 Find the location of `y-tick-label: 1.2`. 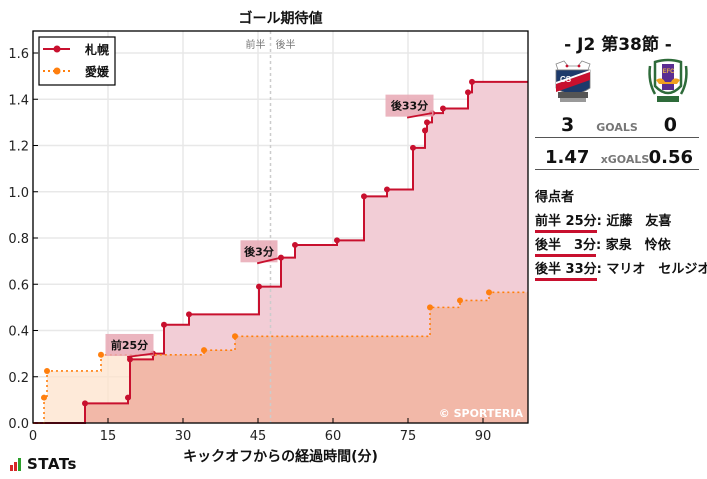

y-tick-label: 1.2 is located at coordinates (18, 147).